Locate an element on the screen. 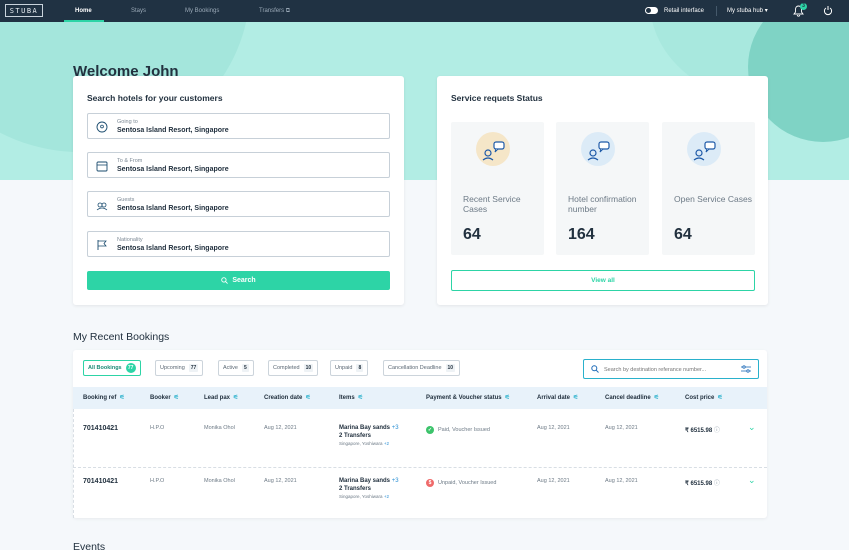 The image size is (849, 550). stat-hotel-confirmation-number: Hotel confirmation number 164 is located at coordinates (602, 188).